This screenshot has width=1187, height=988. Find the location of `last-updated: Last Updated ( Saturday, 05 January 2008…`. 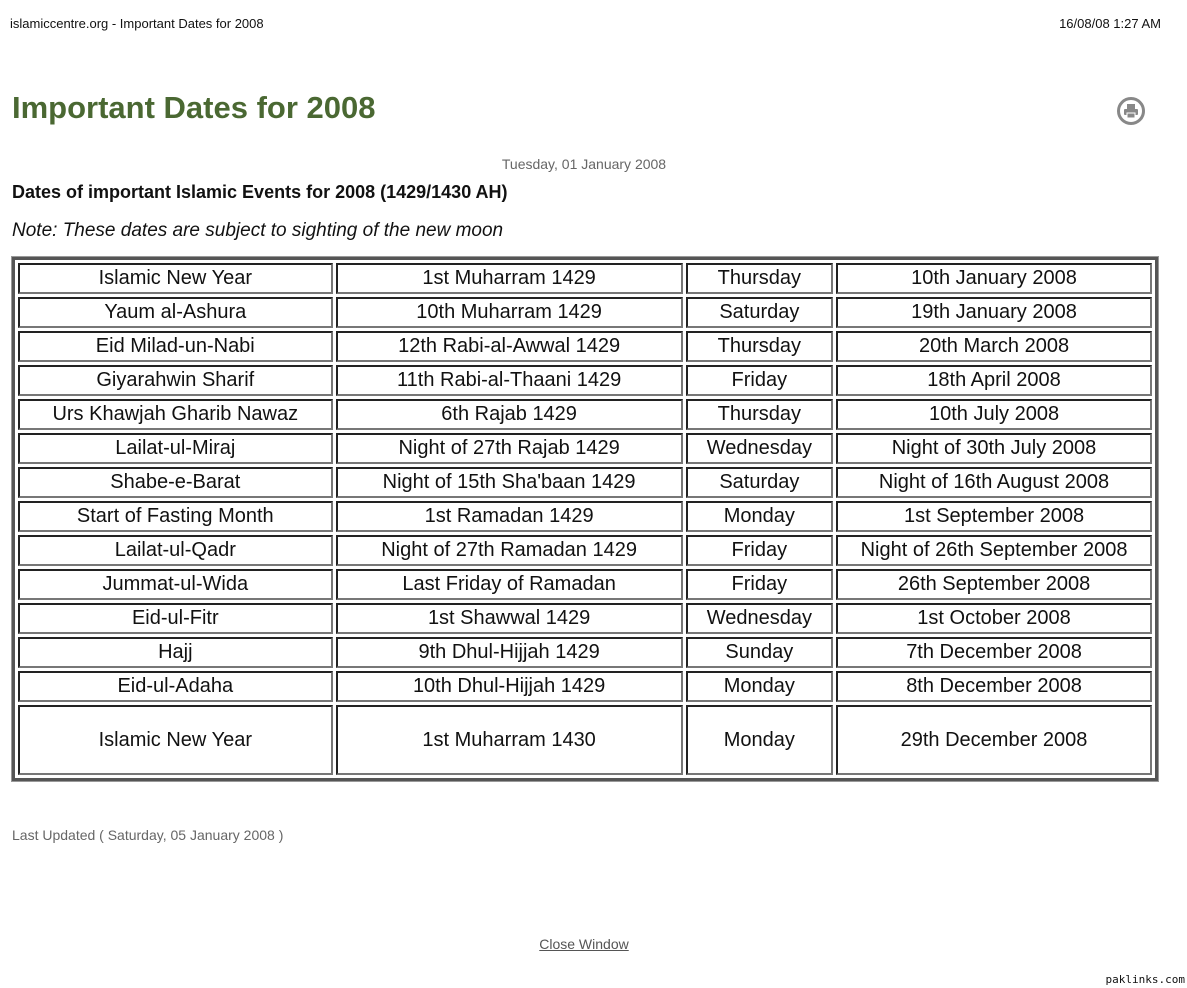

last-updated: Last Updated ( Saturday, 05 January 2008… is located at coordinates (148, 835).